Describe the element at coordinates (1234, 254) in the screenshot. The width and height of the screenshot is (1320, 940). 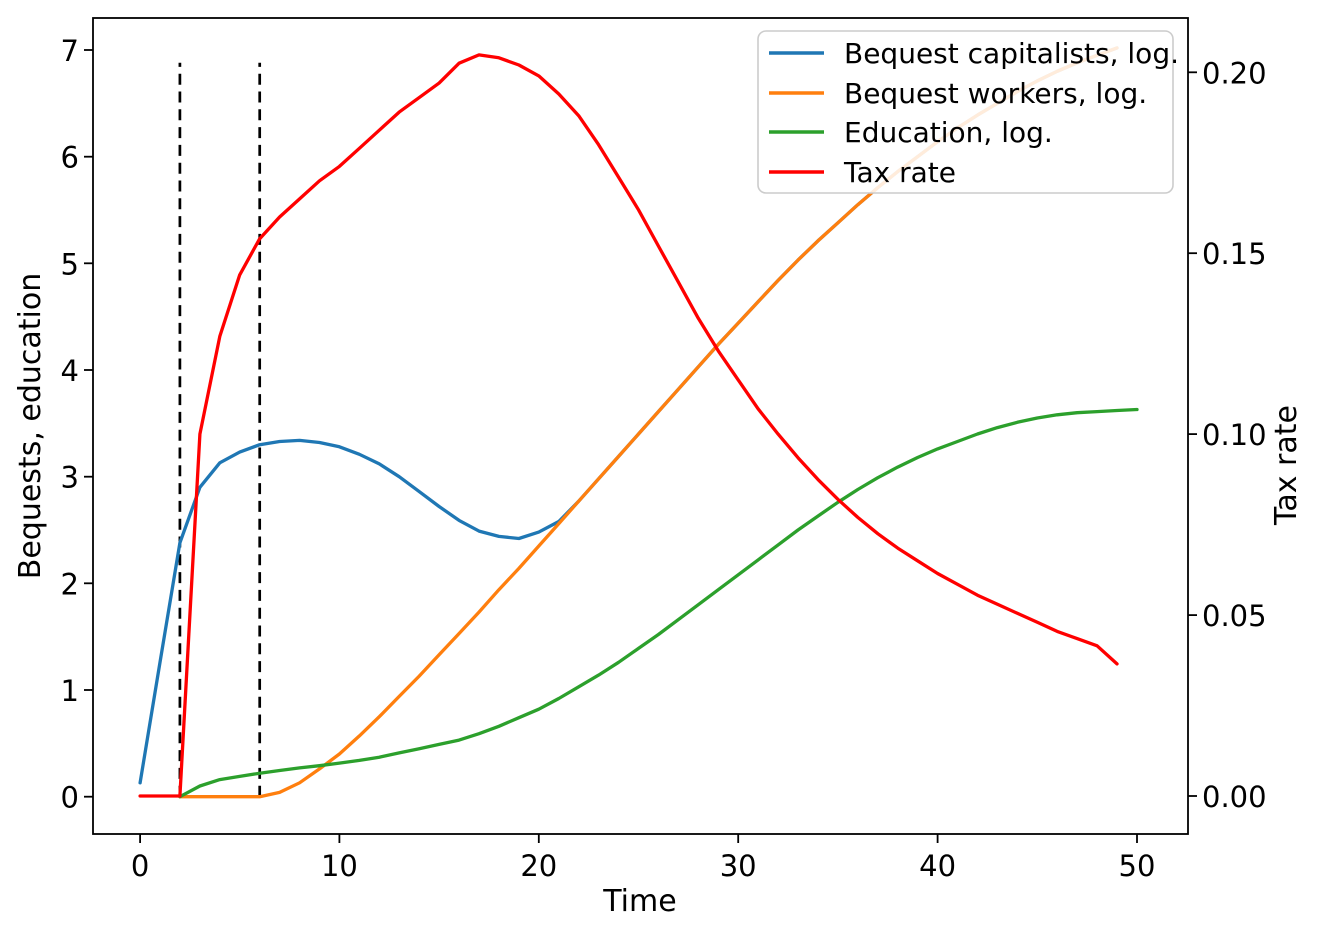
I see `y-right-tick-label: 0.15` at that location.